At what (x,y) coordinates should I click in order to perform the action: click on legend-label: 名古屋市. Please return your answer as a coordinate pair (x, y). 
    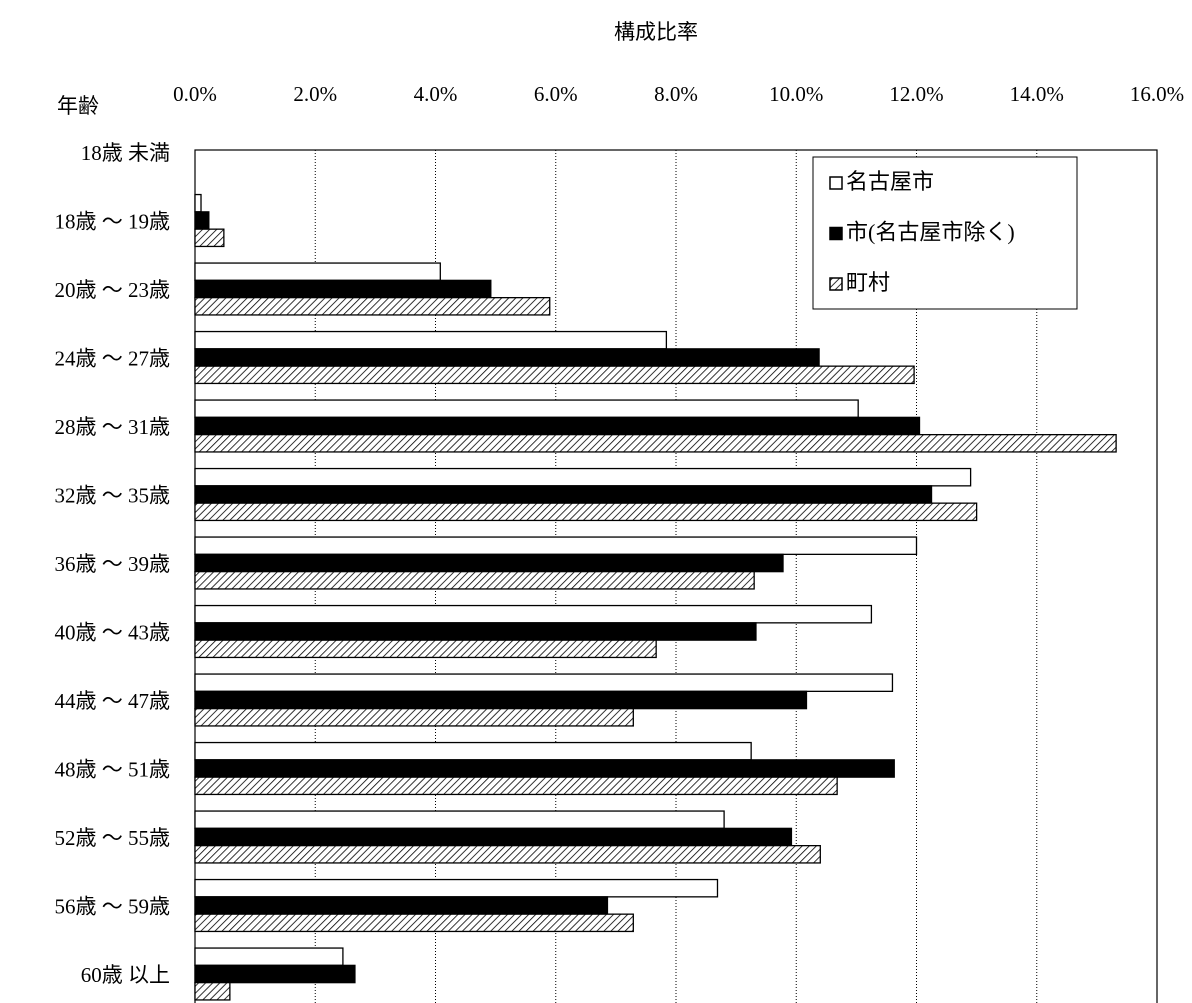
    Looking at the image, I should click on (890, 181).